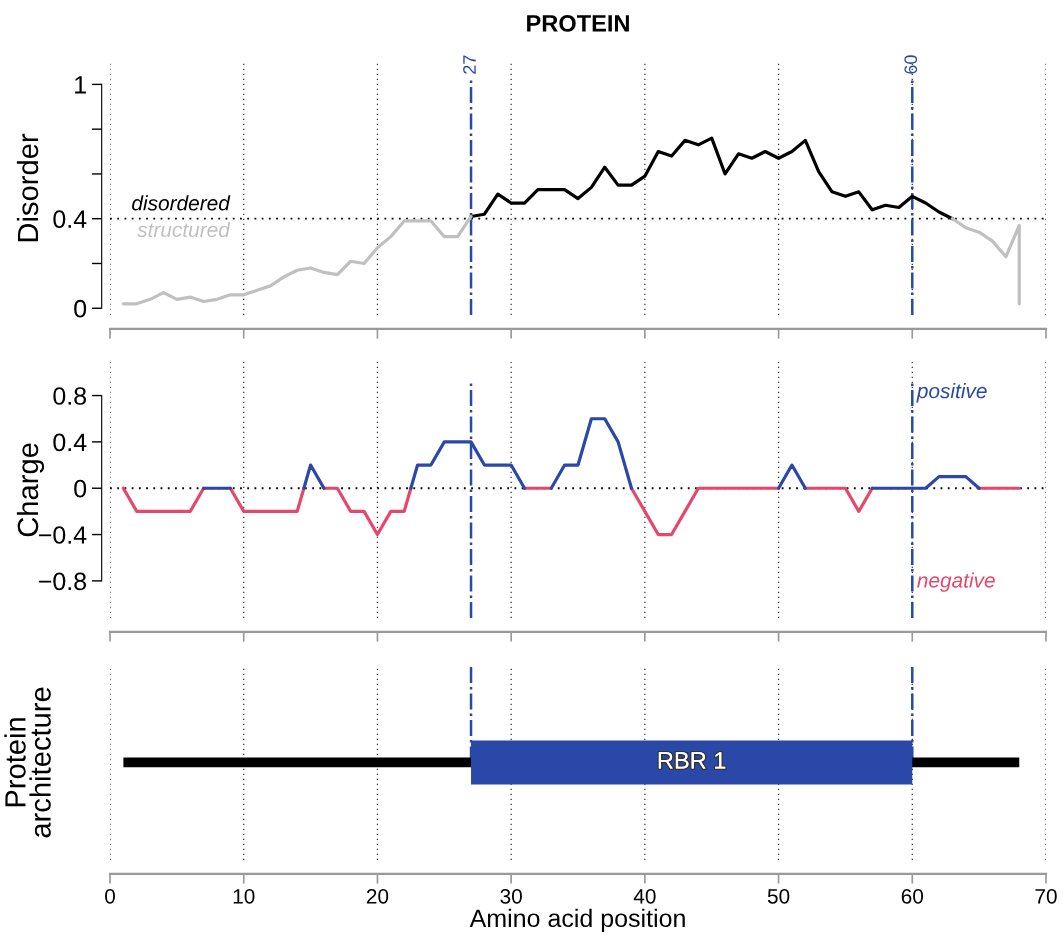 This screenshot has height=938, width=1063. What do you see at coordinates (912, 896) in the screenshot?
I see `x-tick-label: 60` at bounding box center [912, 896].